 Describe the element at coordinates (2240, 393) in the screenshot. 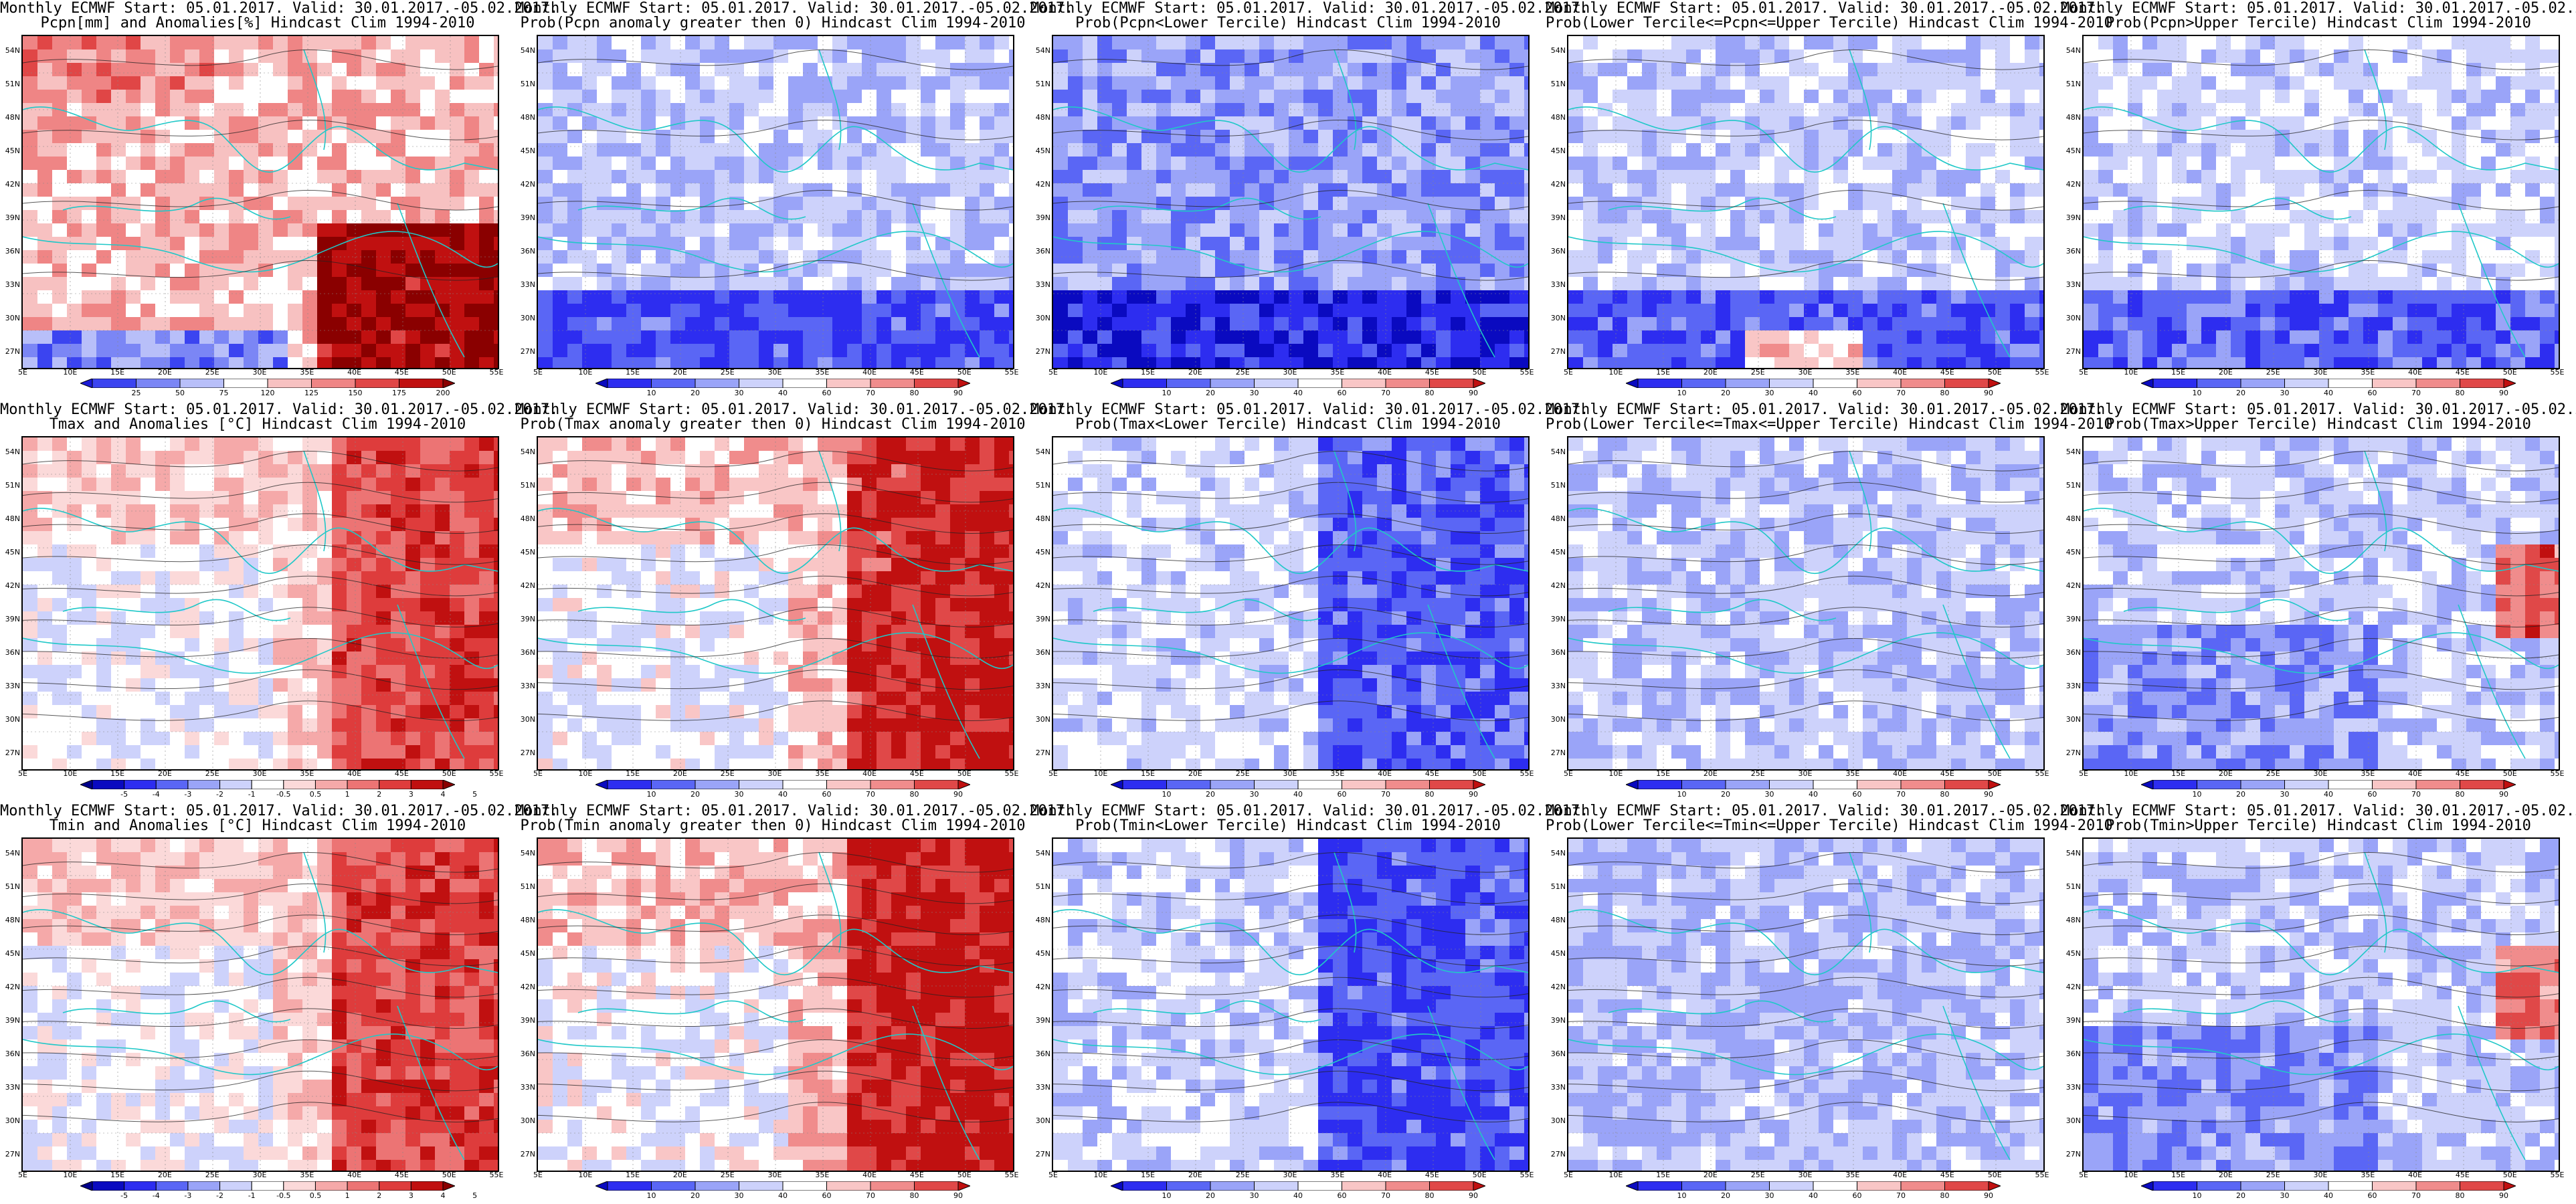

I see `colorbar-tick-label: 20` at that location.